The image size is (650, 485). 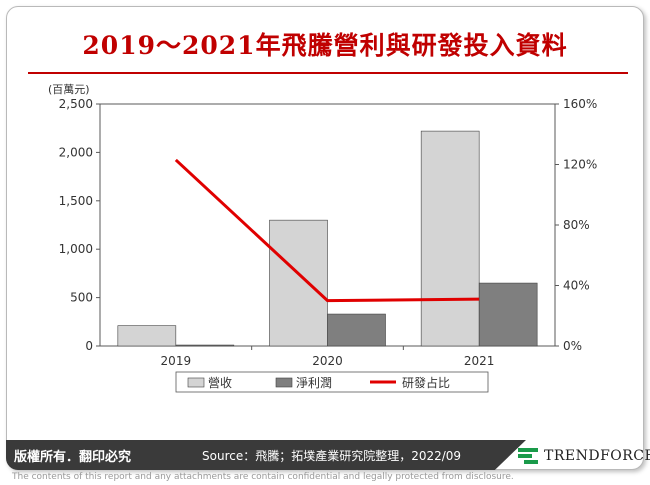 I want to click on left-axis-tick-label: 1,000, so click(x=76, y=249).